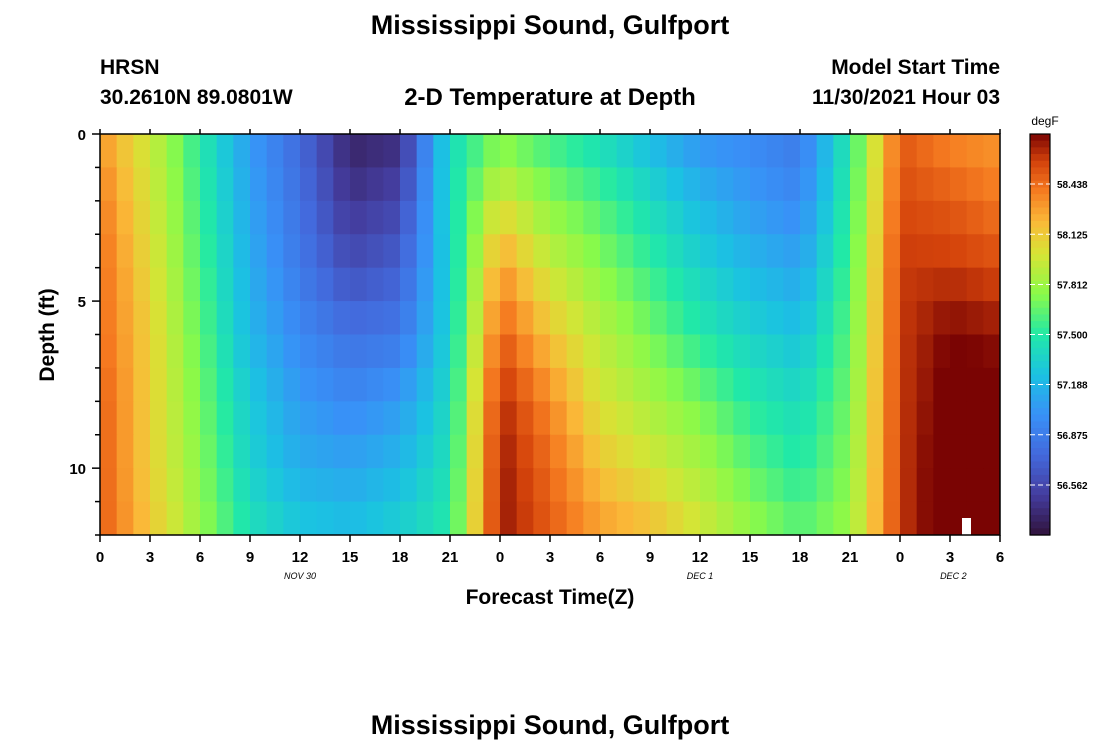 Image resolution: width=1100 pixels, height=750 pixels. I want to click on colorbar-label: 58.438, so click(1072, 185).